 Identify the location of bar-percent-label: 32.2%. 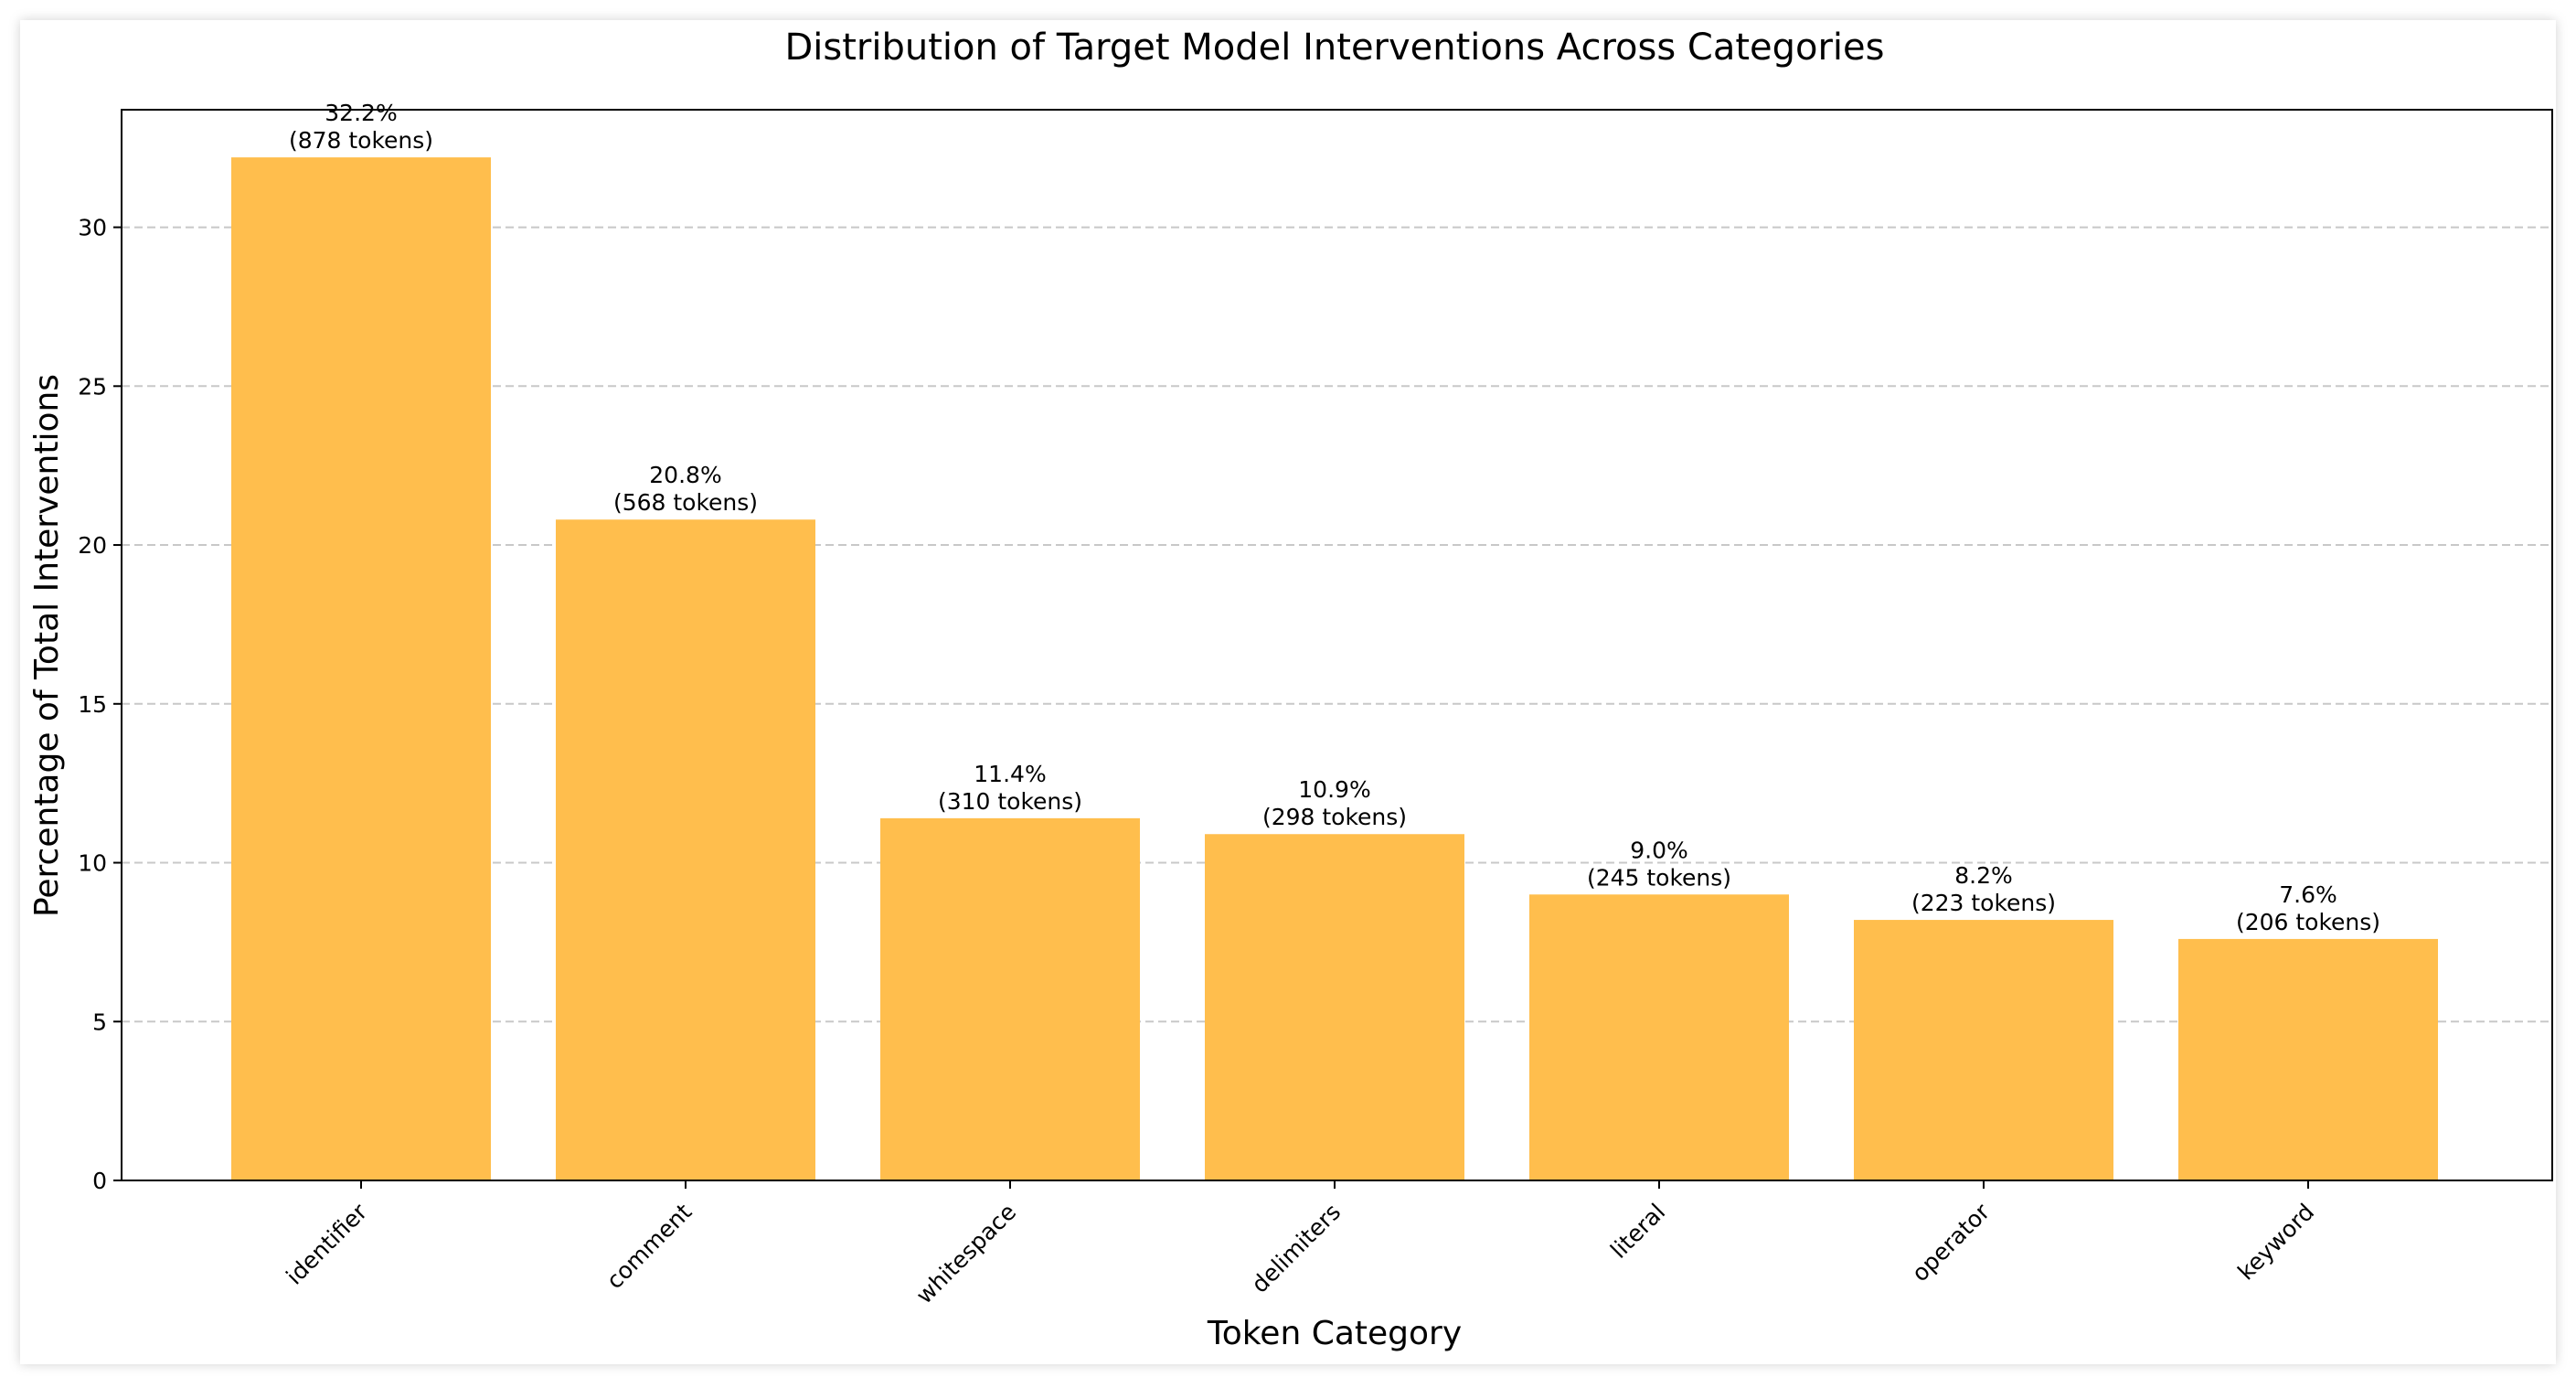
(361, 113).